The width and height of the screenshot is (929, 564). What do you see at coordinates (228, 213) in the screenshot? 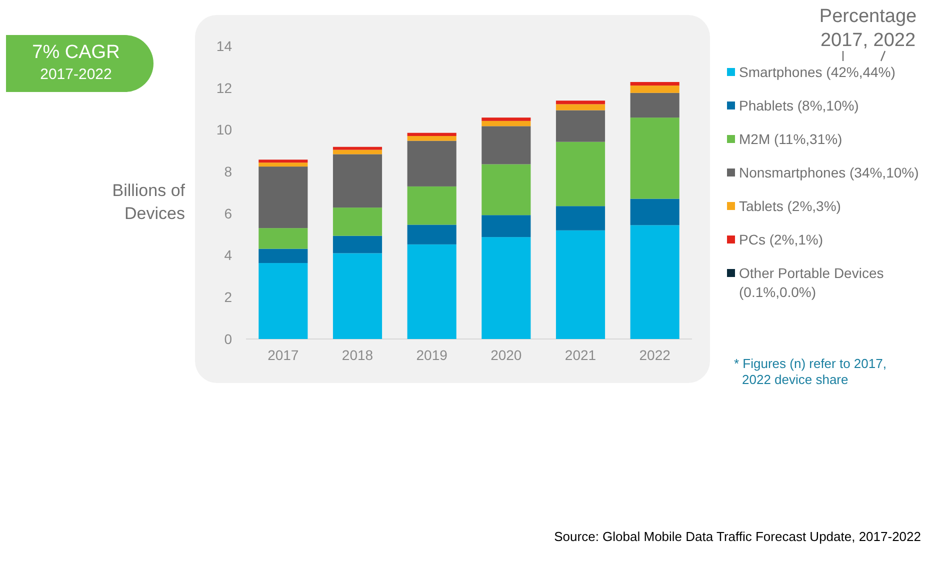
I see `y-tick-label: 6` at bounding box center [228, 213].